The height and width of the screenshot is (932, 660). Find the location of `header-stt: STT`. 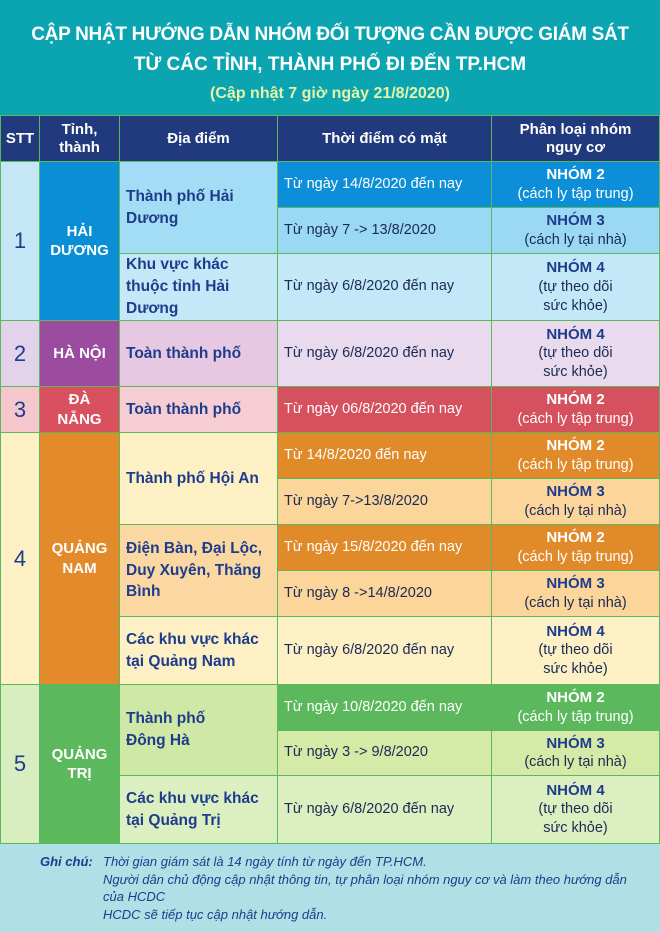

header-stt: STT is located at coordinates (20, 138).